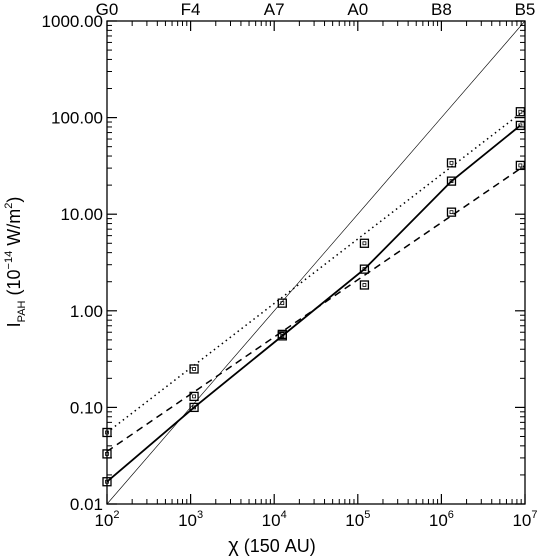  I want to click on top-tick-label: B5, so click(525, 9).